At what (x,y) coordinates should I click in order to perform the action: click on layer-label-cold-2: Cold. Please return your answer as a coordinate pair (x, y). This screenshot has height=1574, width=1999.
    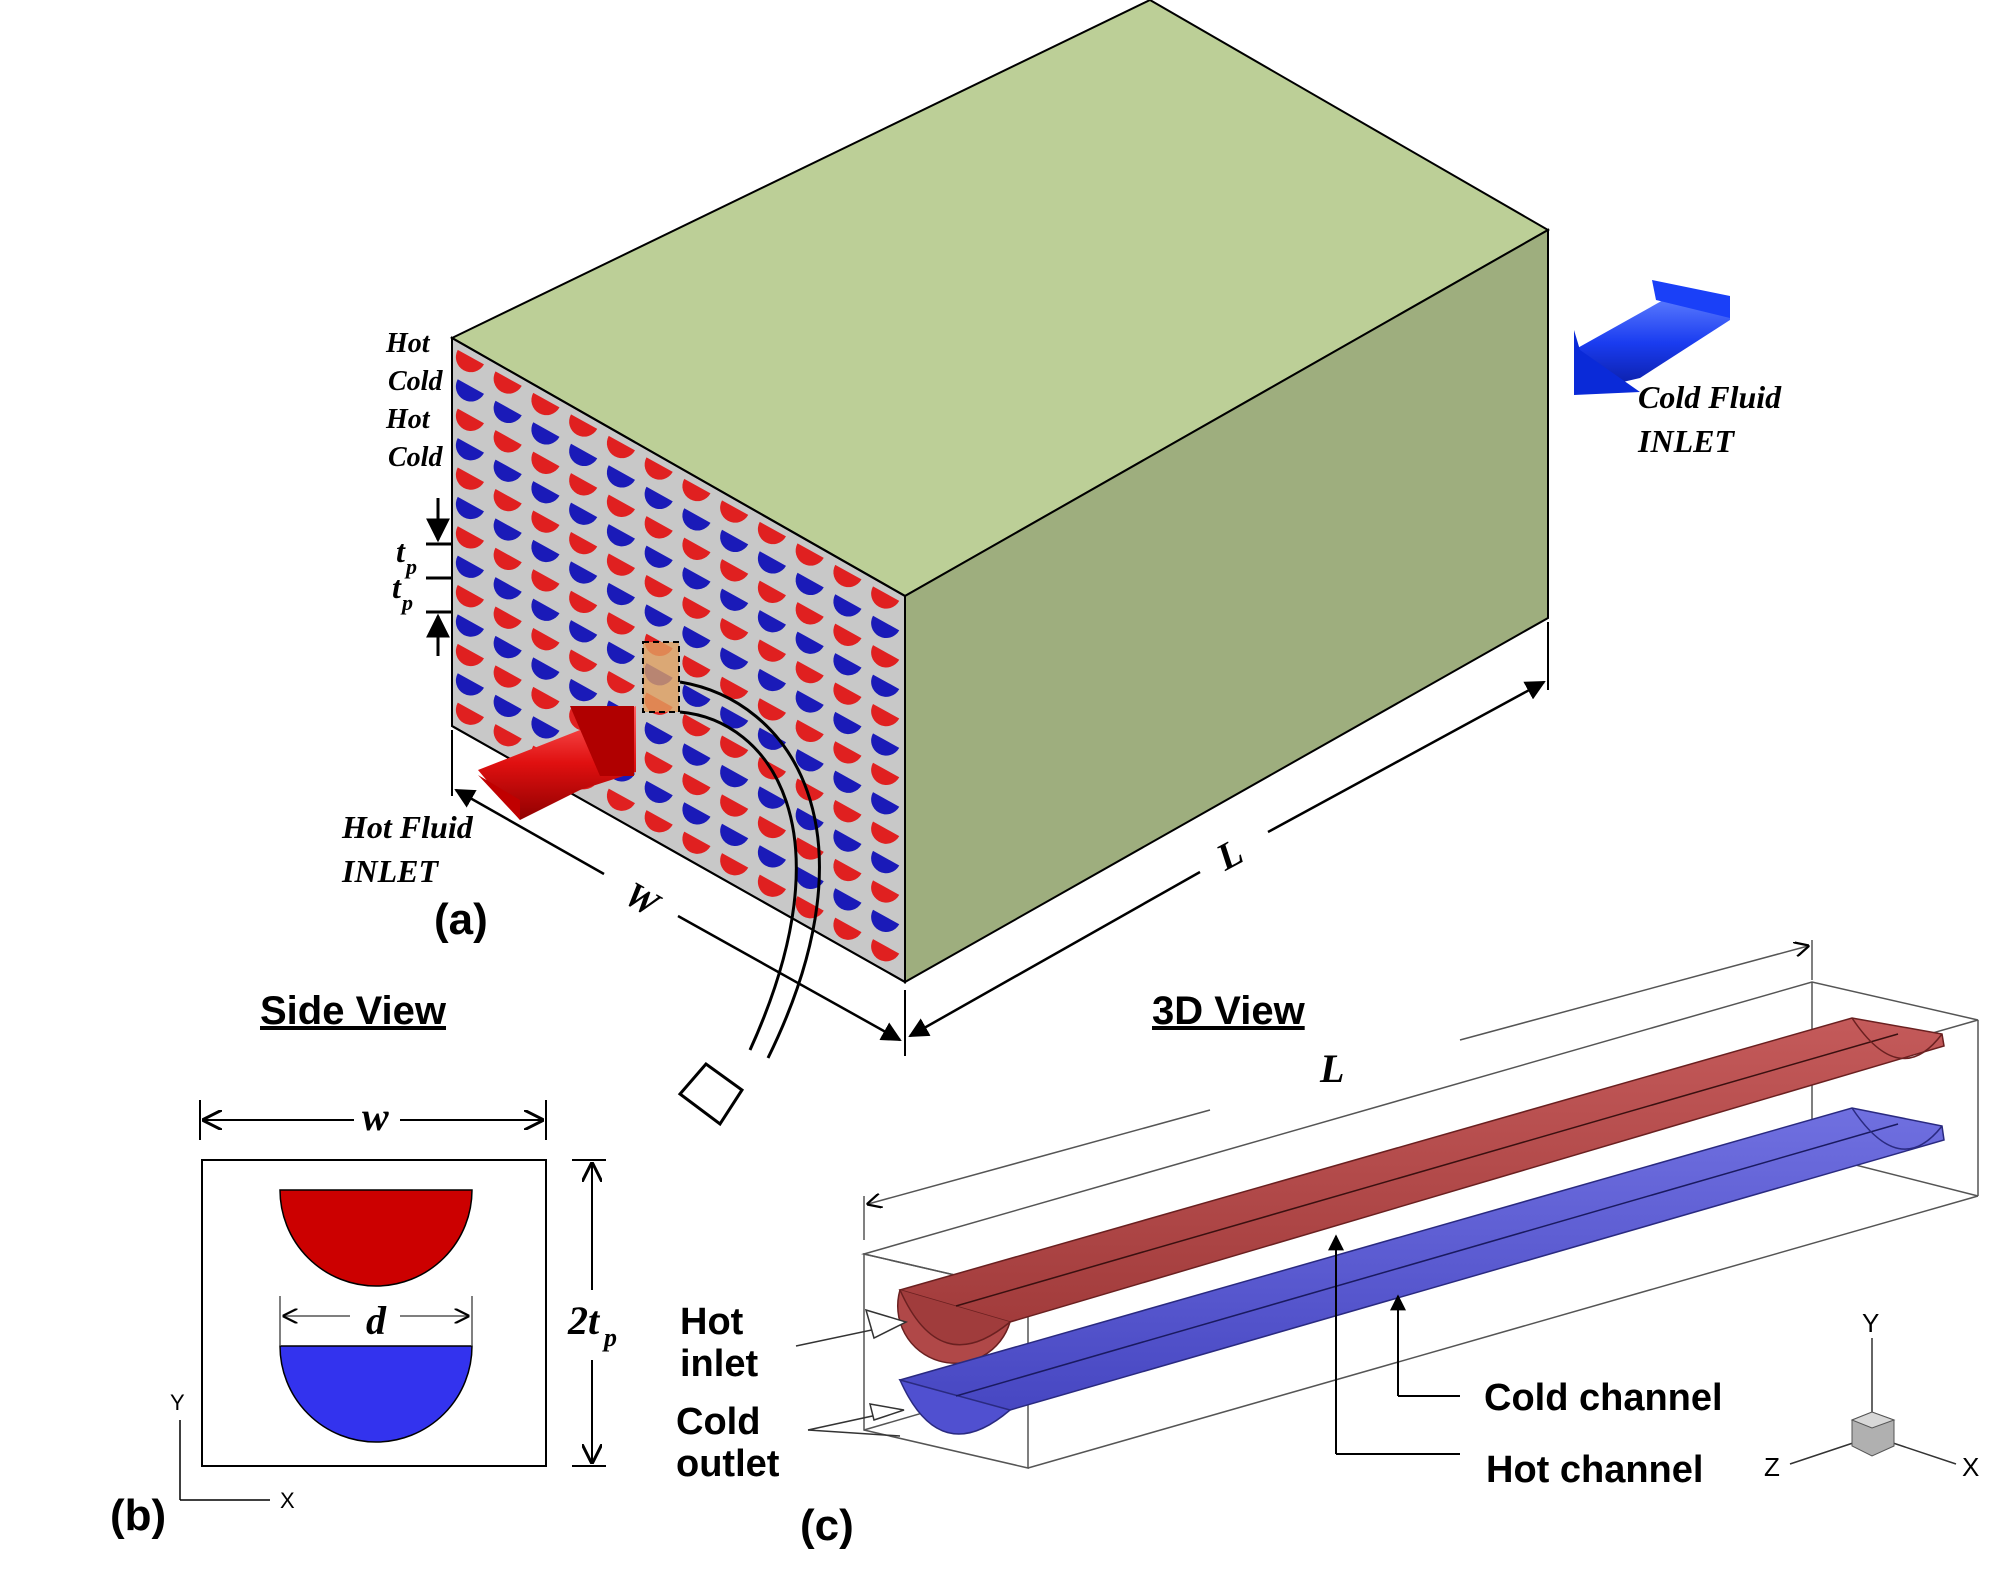
    Looking at the image, I should click on (415, 457).